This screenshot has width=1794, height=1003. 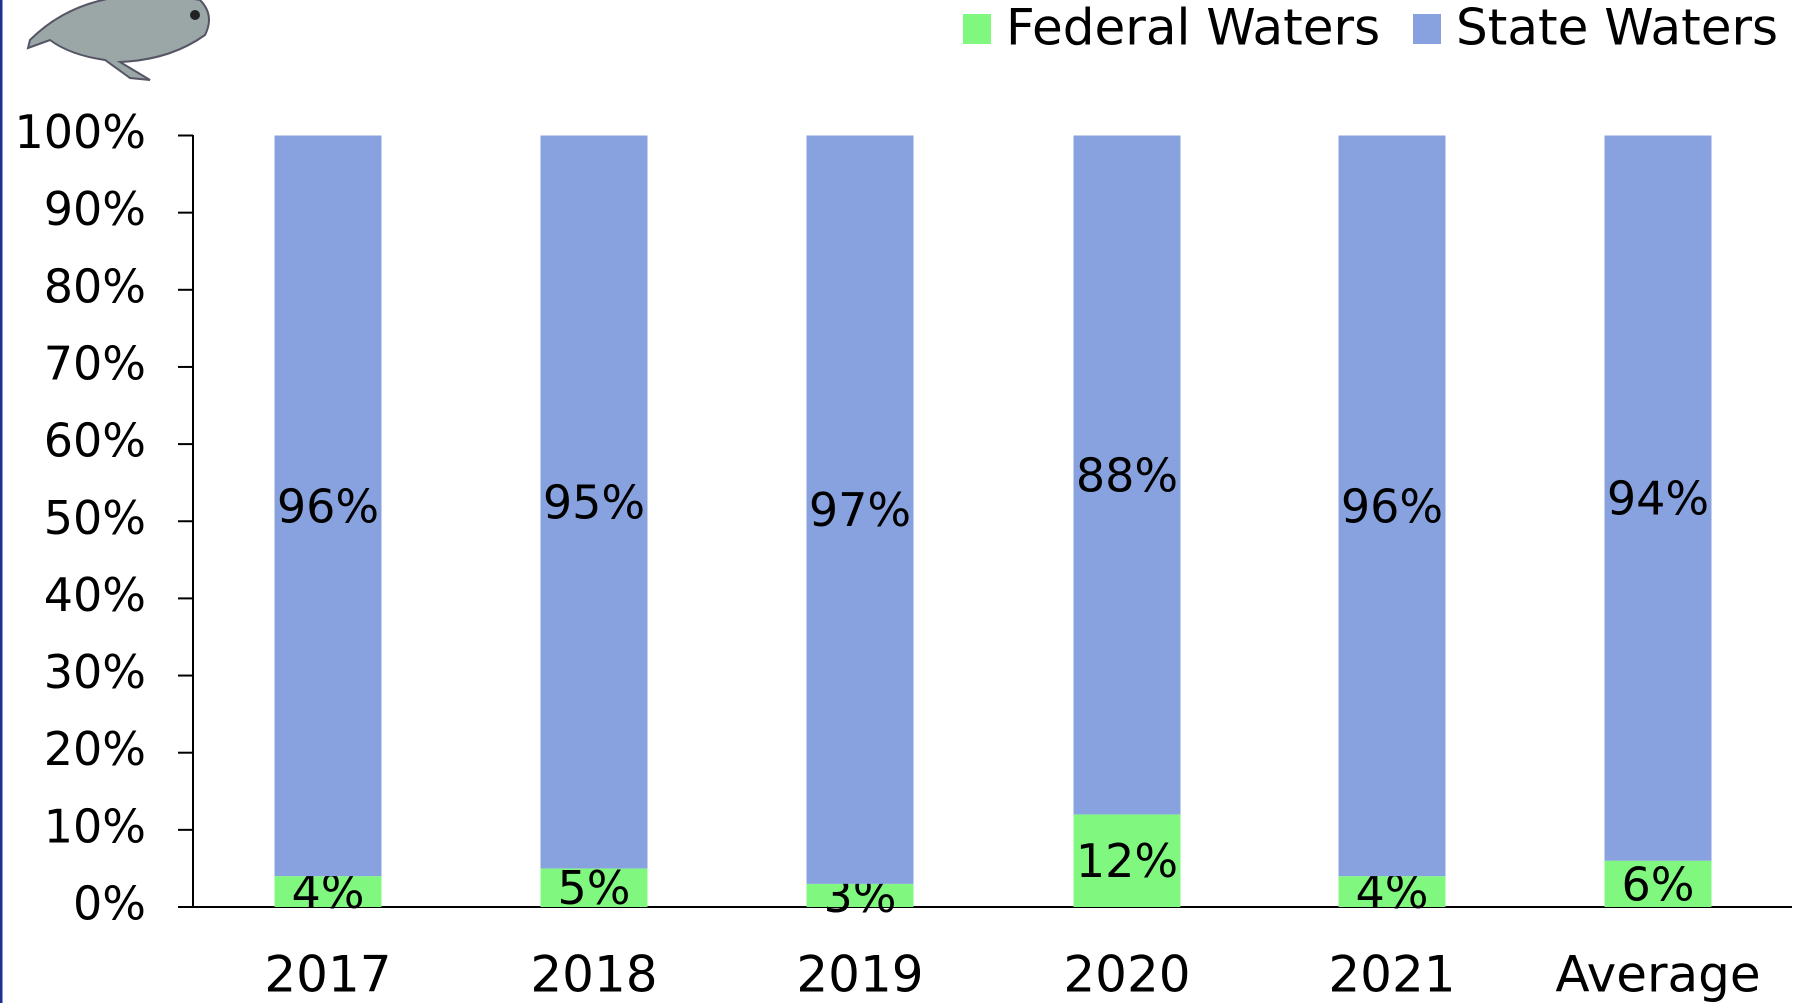 I want to click on data-label: 5%, so click(x=594, y=888).